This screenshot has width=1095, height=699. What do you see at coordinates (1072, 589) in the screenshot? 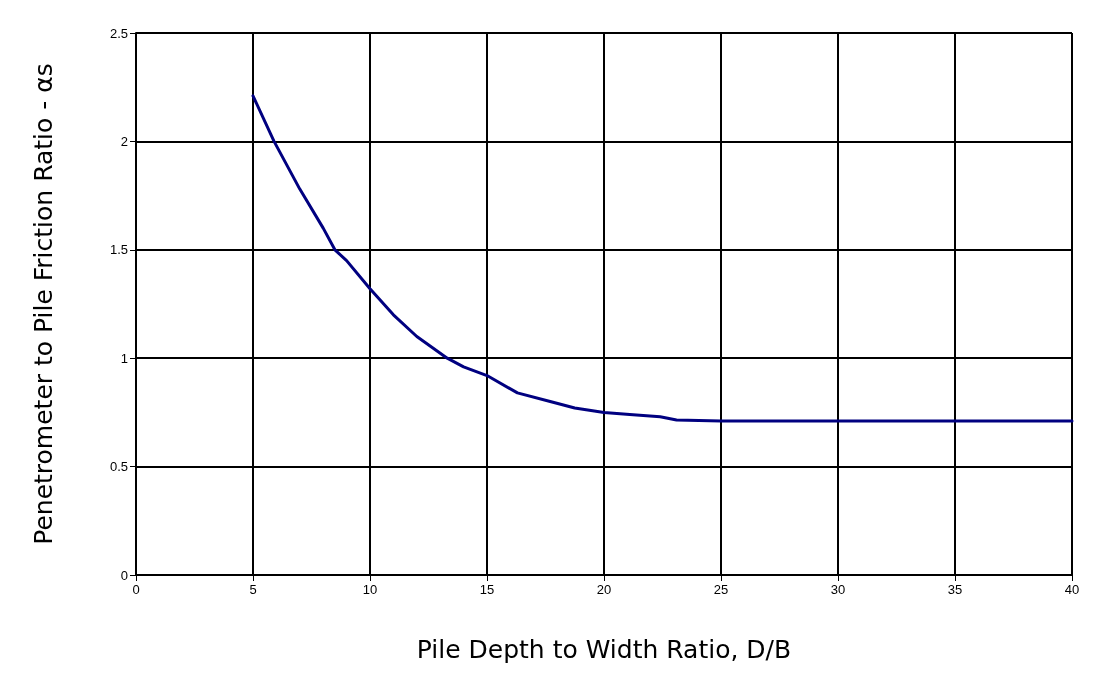
I see `x-tick-label: 40` at bounding box center [1072, 589].